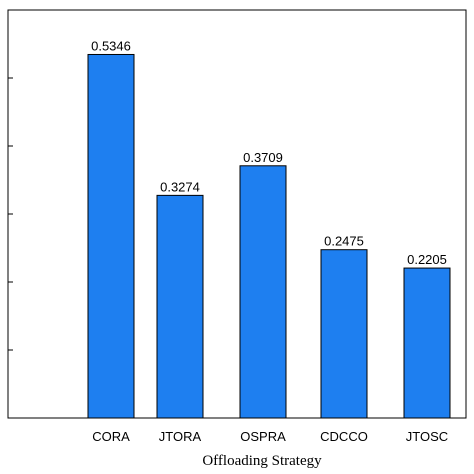 This screenshot has height=474, width=474. Describe the element at coordinates (427, 436) in the screenshot. I see `x-tick-label-jtosc: JTOSC` at that location.